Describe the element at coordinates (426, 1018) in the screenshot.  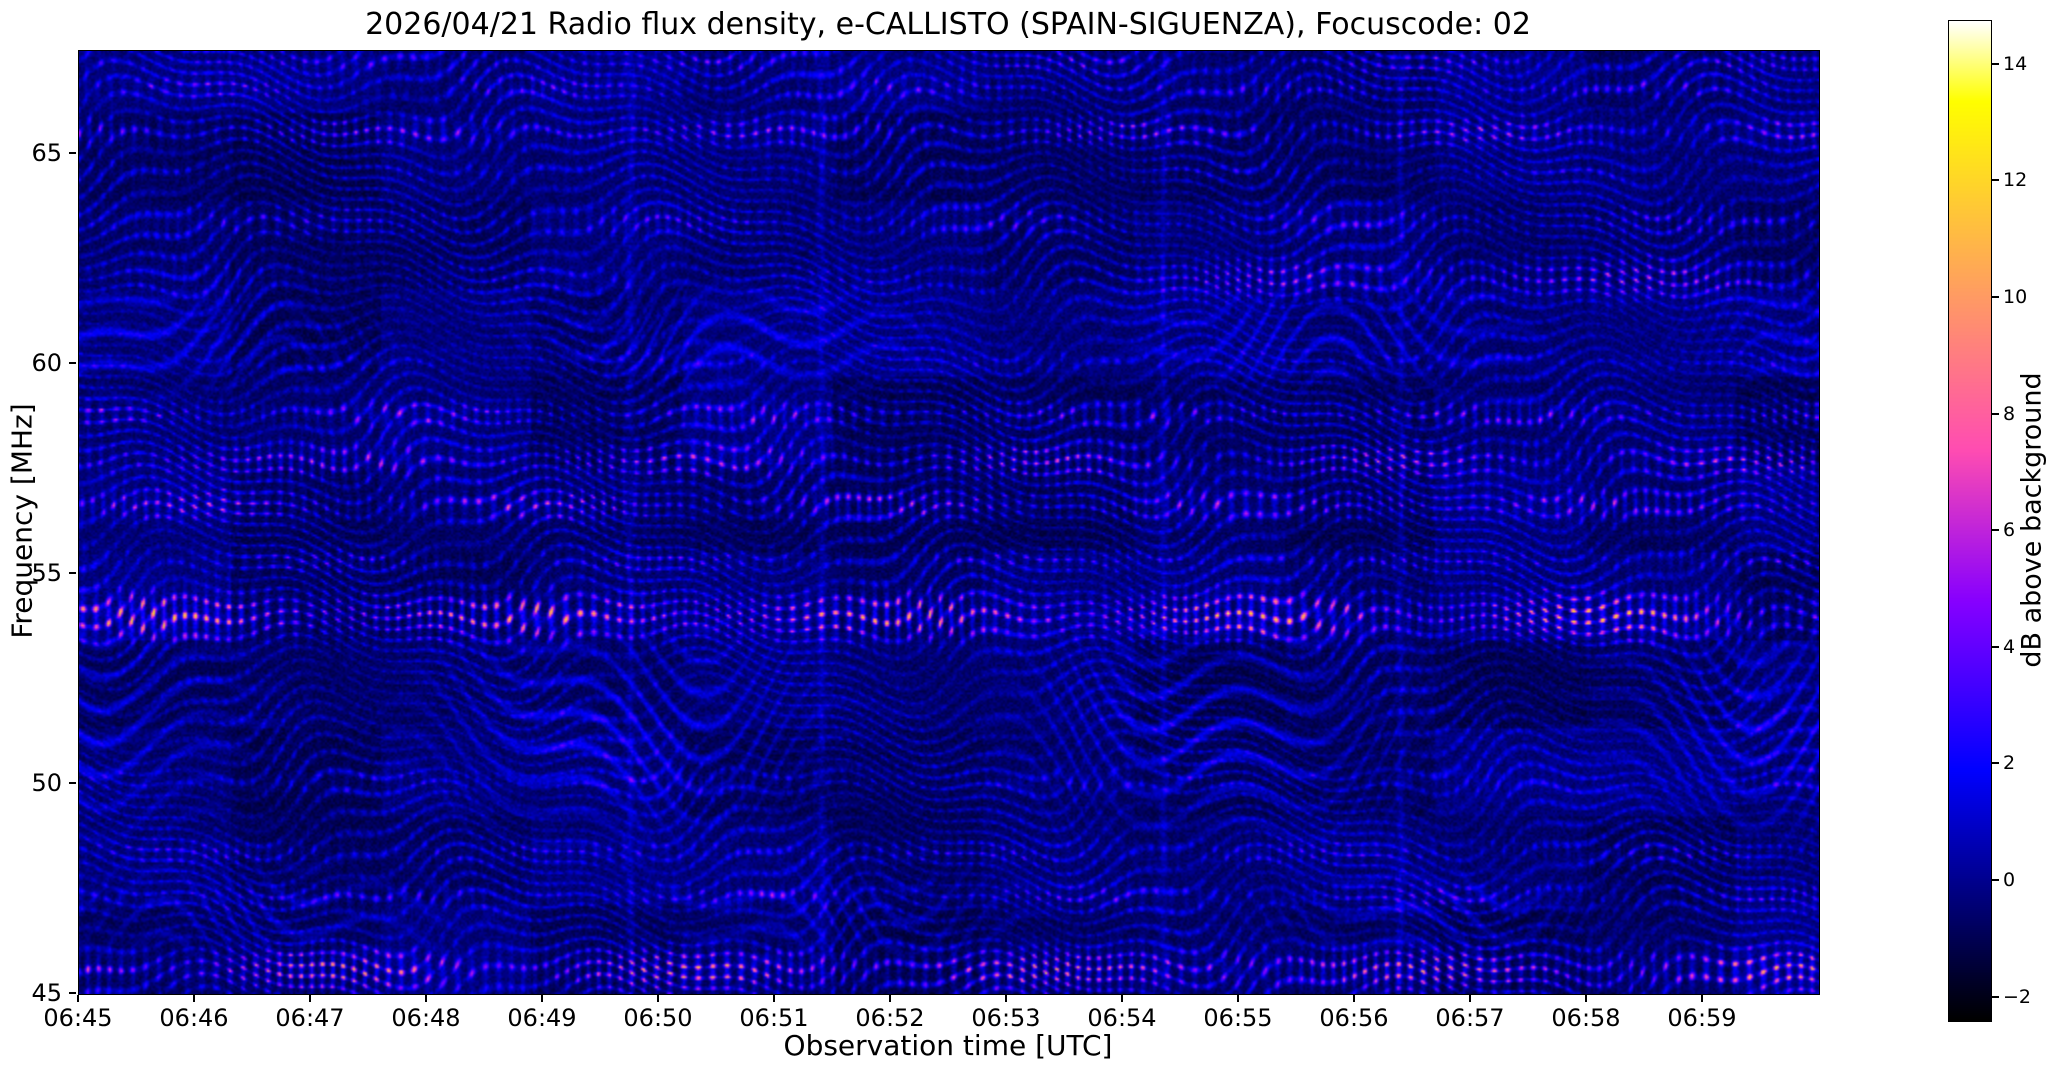
I see `x-tick-label: 06:48` at that location.